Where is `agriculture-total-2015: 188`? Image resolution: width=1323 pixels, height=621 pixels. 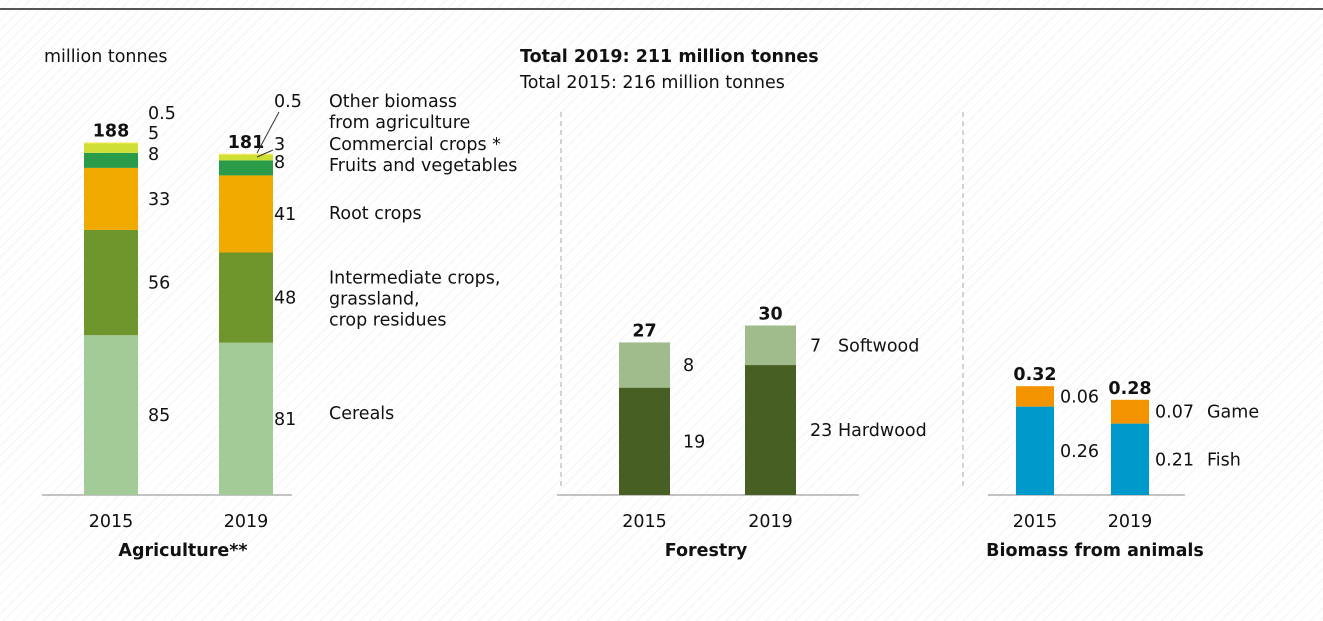 agriculture-total-2015: 188 is located at coordinates (111, 132).